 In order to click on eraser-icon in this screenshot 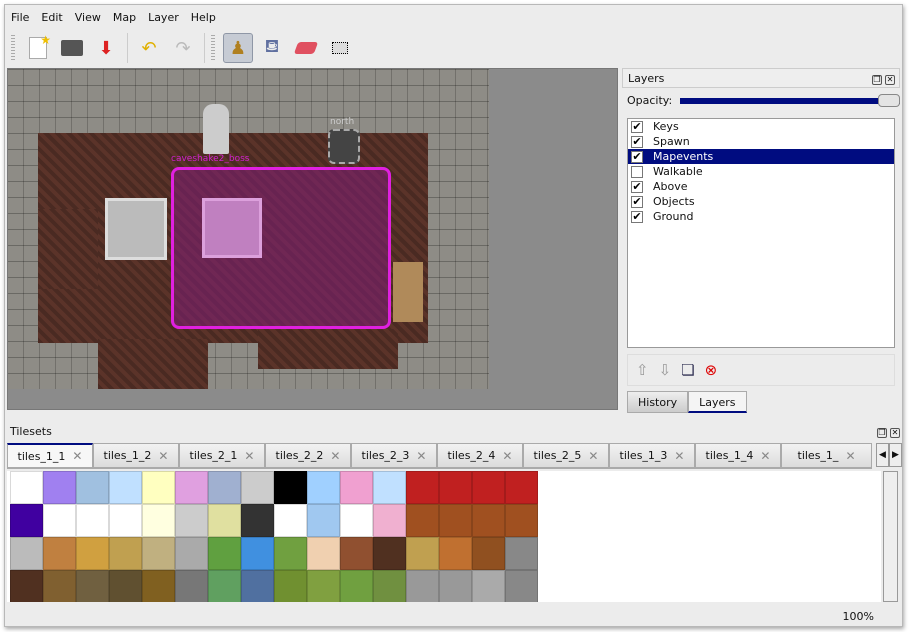, I will do `click(306, 48)`.